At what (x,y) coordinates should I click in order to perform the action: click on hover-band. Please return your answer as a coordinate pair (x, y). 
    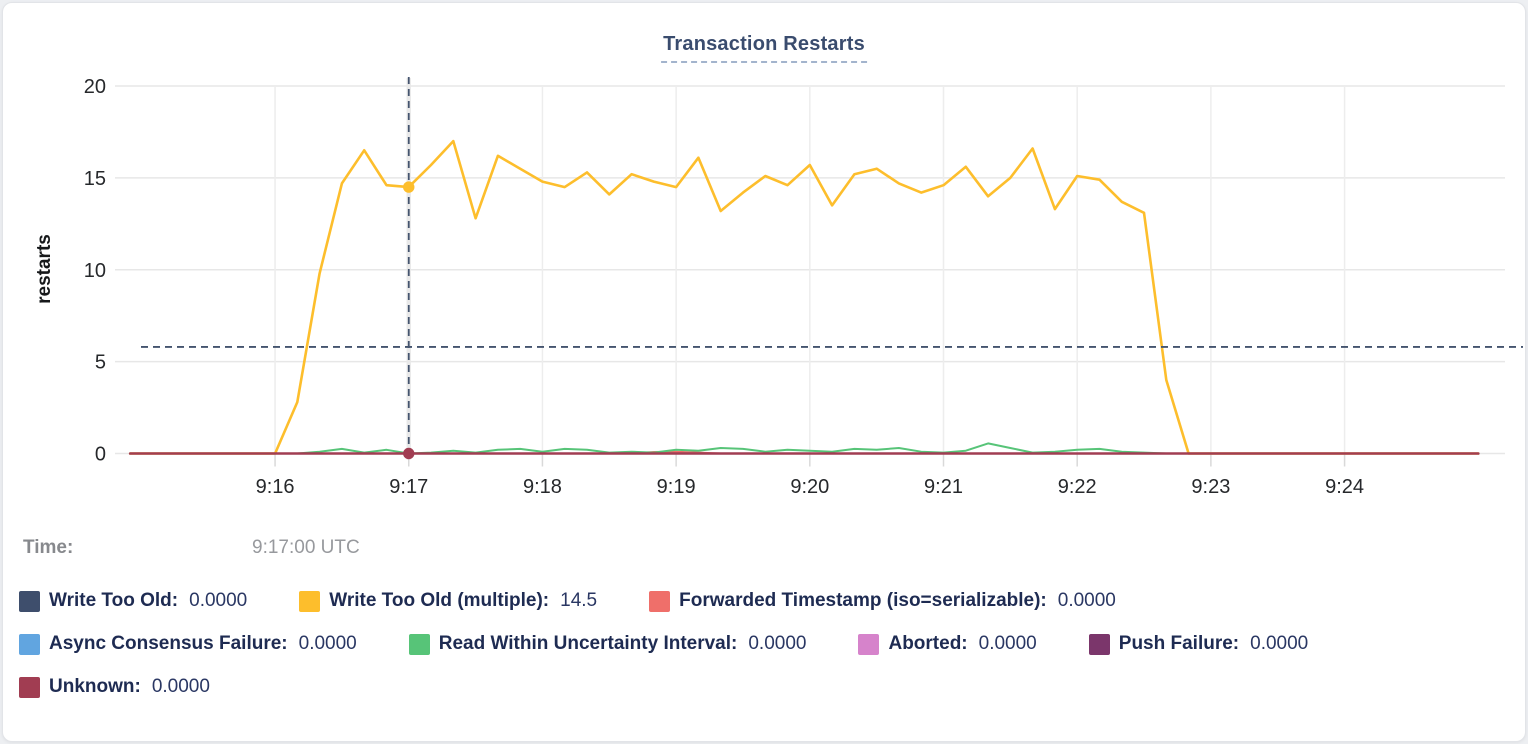
    Looking at the image, I should click on (408, 269).